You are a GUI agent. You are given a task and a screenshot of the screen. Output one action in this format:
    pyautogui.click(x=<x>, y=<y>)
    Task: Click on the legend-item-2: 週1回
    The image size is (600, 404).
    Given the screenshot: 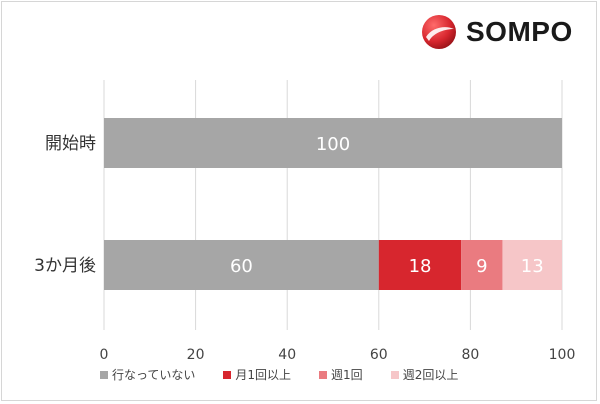 What is the action you would take?
    pyautogui.click(x=341, y=374)
    